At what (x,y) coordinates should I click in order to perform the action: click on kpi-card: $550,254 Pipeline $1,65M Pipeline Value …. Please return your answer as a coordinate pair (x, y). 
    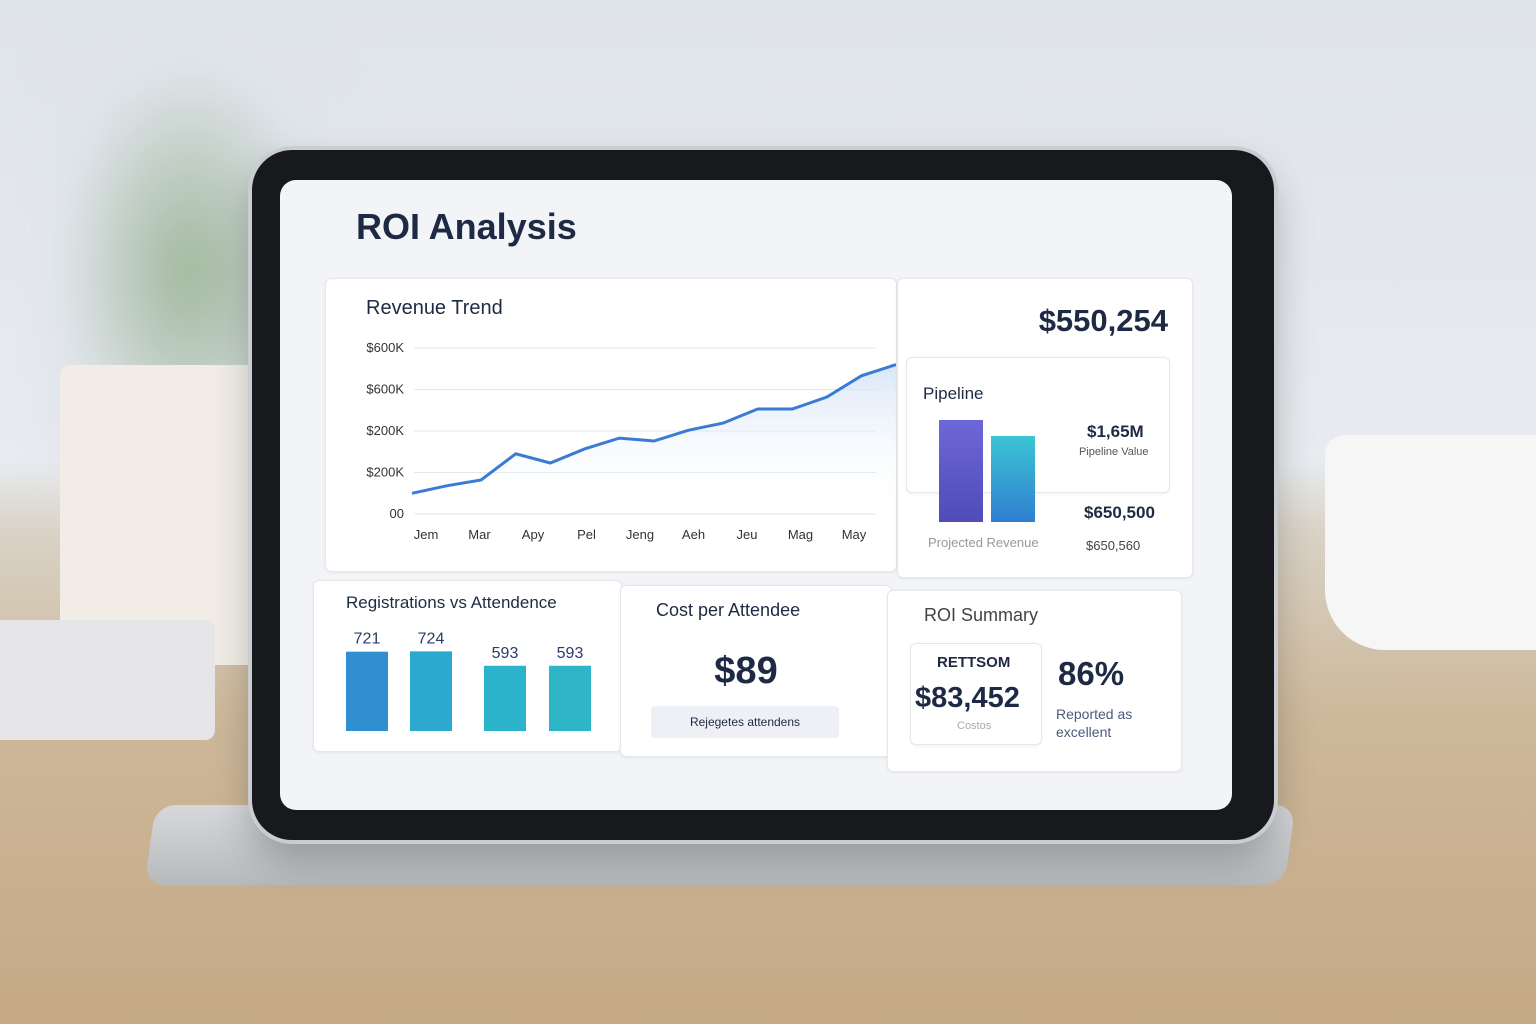
    Looking at the image, I should click on (1045, 428).